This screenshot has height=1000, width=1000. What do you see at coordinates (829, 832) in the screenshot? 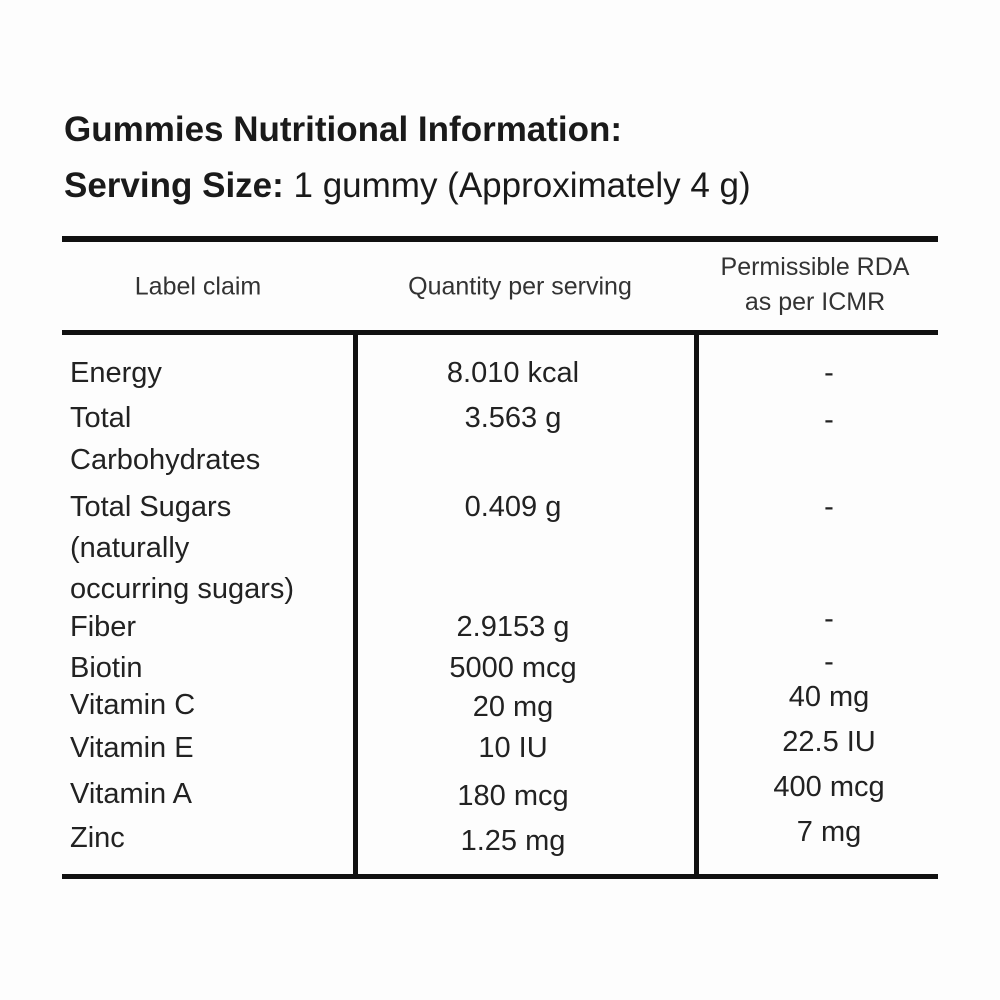
I see `permissible-rda: 7 mg` at bounding box center [829, 832].